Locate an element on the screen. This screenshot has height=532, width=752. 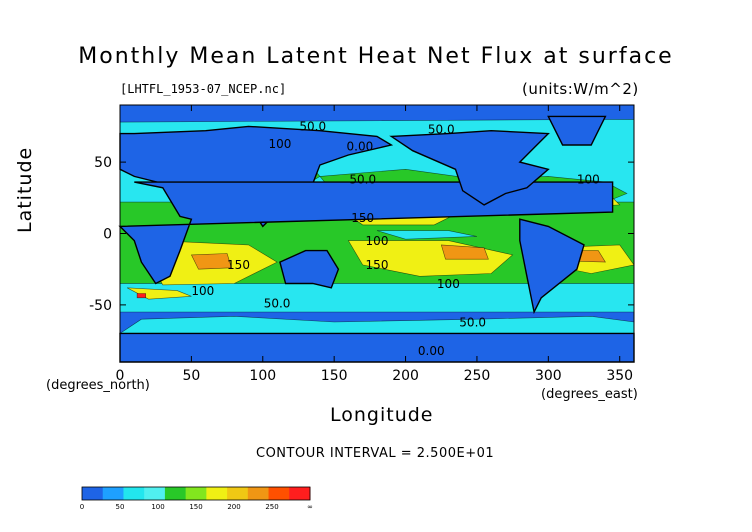
y-tick-label-1: 0 is located at coordinates (107, 235).